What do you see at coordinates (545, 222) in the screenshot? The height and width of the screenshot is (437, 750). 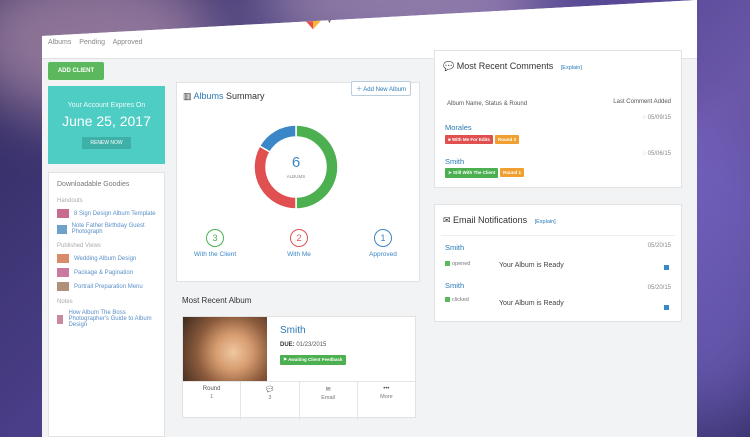 I see `email-explain-link: [Explain]` at bounding box center [545, 222].